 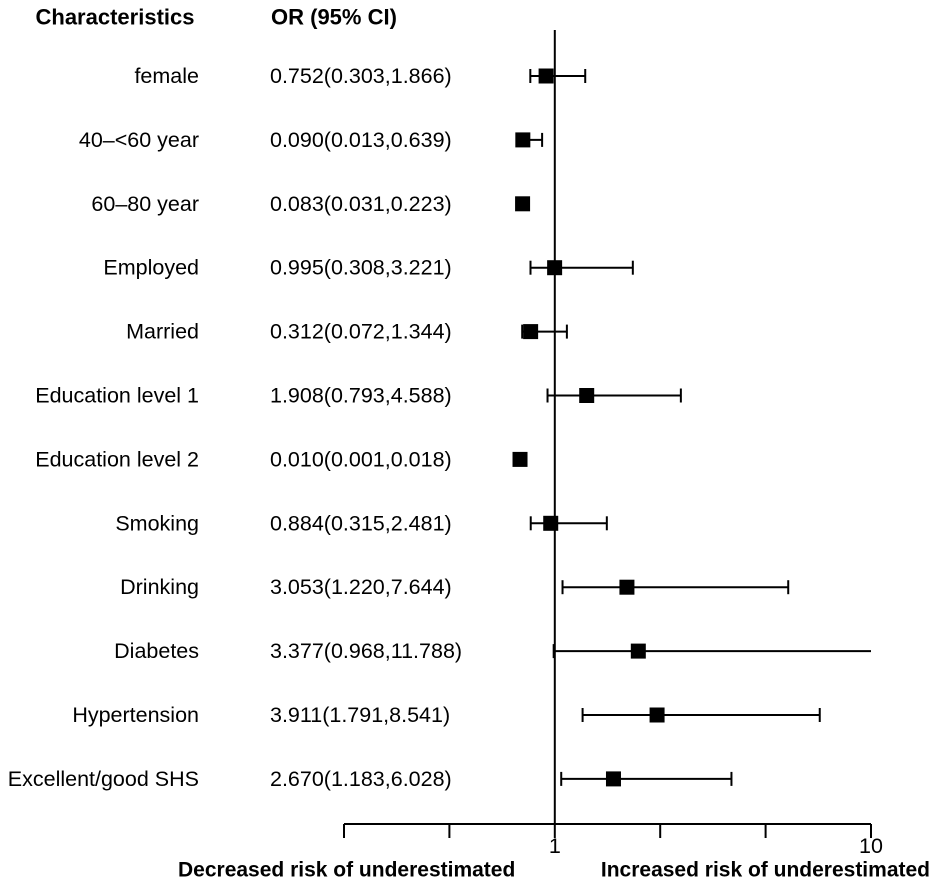 I want to click on row-label: Education level 1, so click(x=117, y=396).